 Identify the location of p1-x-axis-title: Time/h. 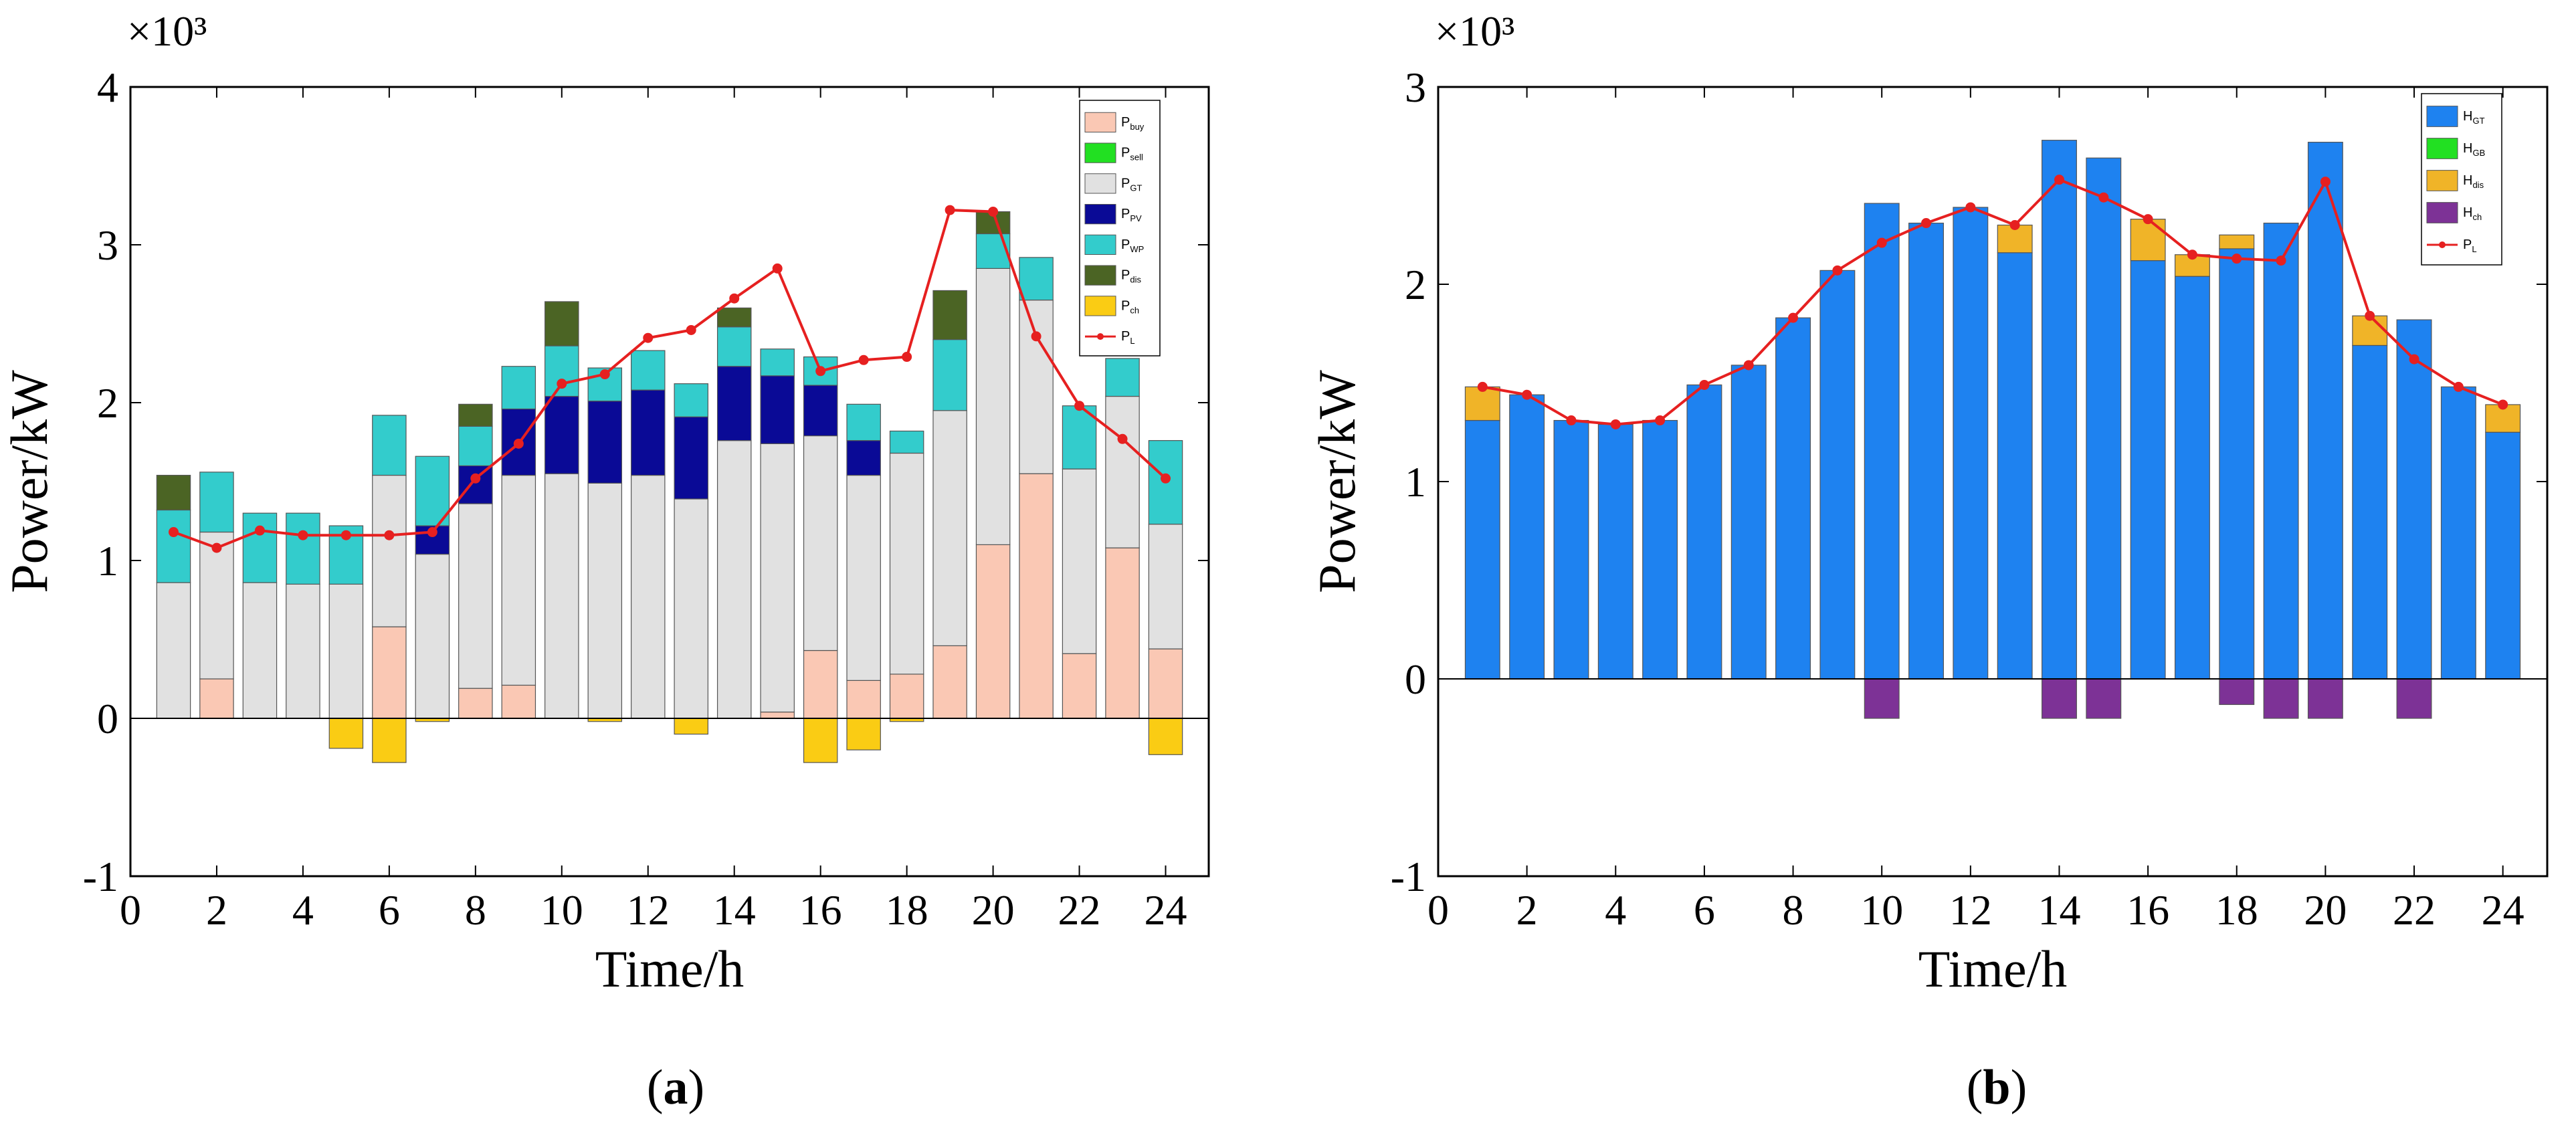
(1993, 969).